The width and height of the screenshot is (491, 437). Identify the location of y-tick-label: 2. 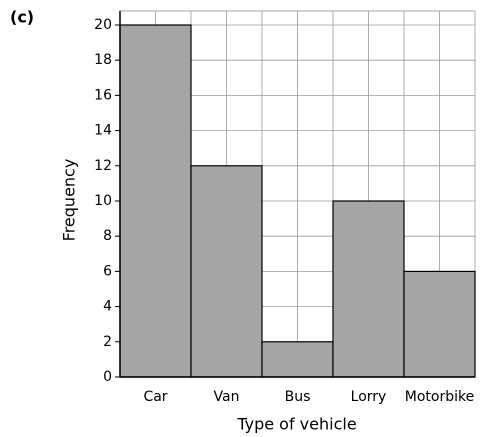
(107, 342).